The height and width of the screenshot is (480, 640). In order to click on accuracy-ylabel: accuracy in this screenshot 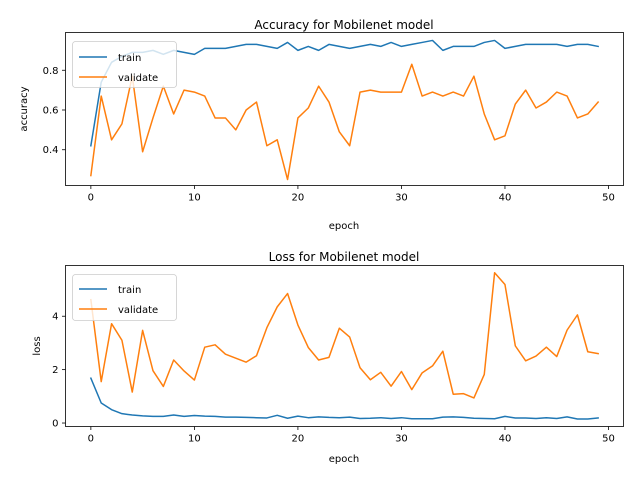, I will do `click(24, 108)`.